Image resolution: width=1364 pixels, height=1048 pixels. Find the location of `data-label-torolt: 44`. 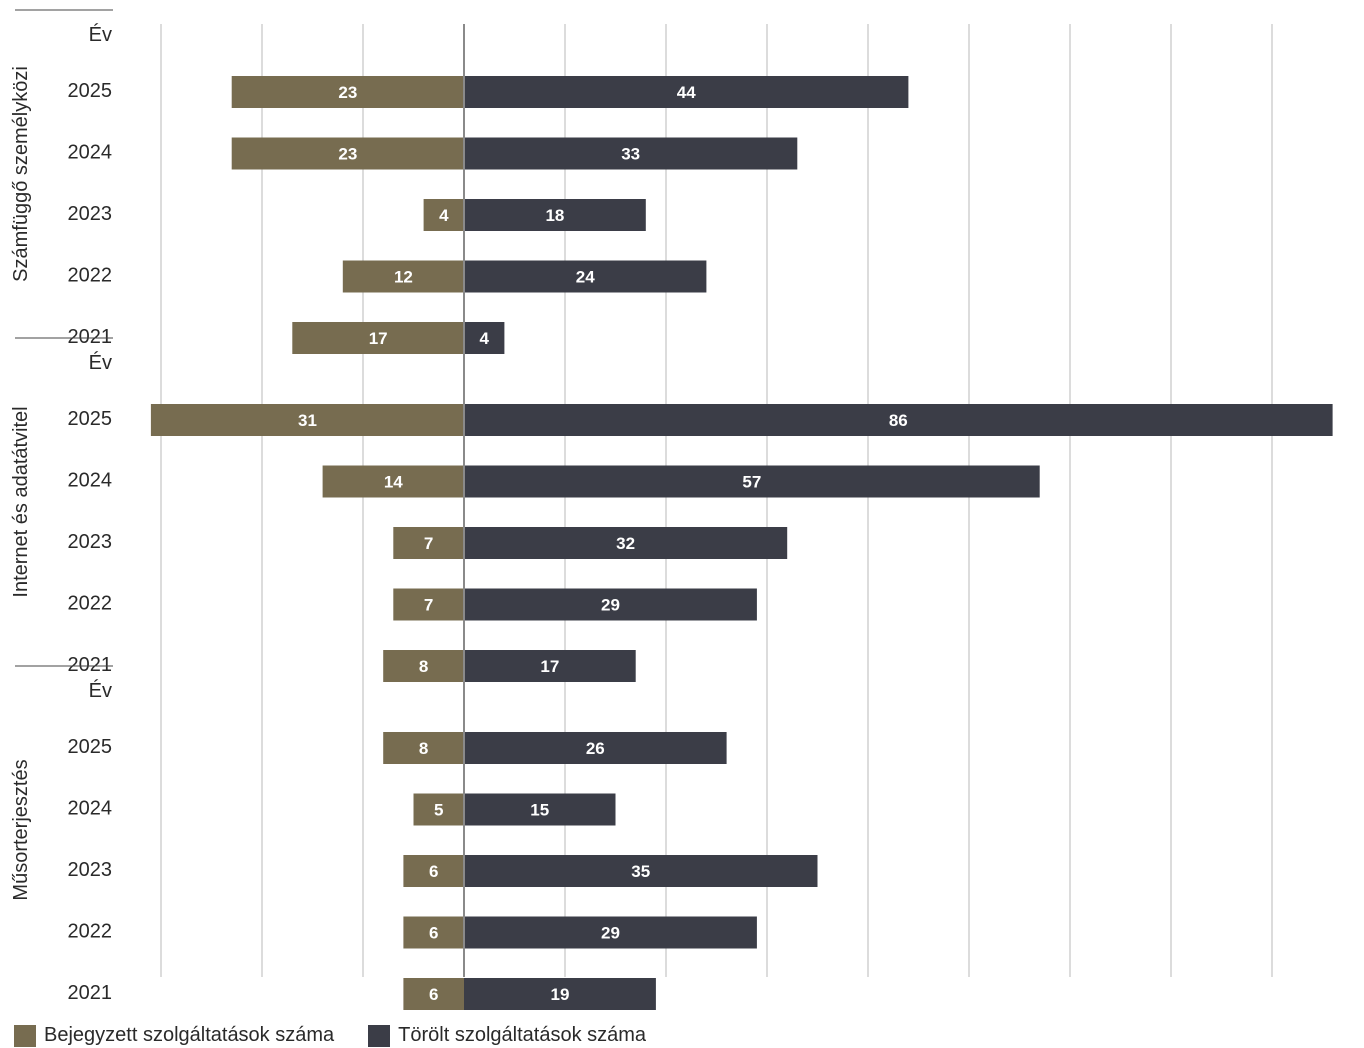

data-label-torolt: 44 is located at coordinates (686, 92).